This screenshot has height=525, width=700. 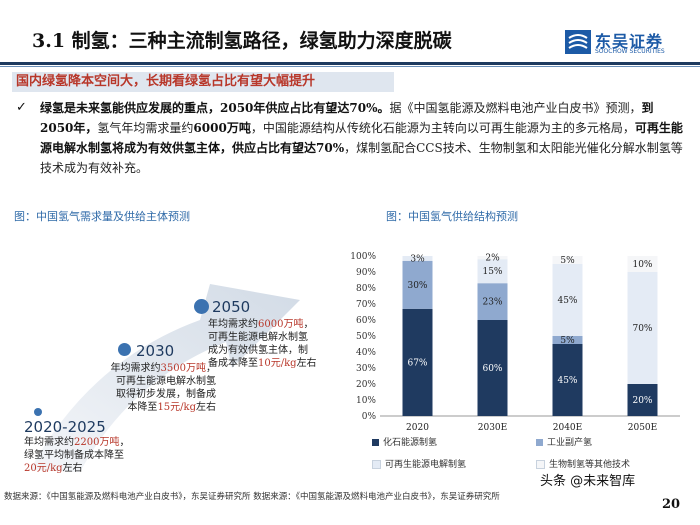 What do you see at coordinates (281, 324) in the screenshot?
I see `stage-value: 6000万吨` at bounding box center [281, 324].